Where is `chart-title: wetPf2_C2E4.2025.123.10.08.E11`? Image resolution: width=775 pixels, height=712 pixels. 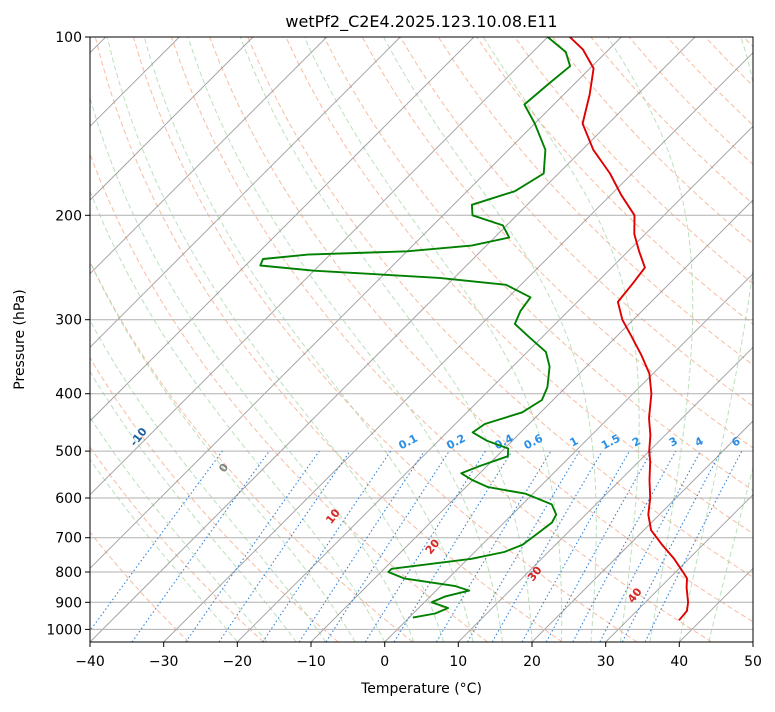
chart-title: wetPf2_C2E4.2025.123.10.08.E11 is located at coordinates (421, 22).